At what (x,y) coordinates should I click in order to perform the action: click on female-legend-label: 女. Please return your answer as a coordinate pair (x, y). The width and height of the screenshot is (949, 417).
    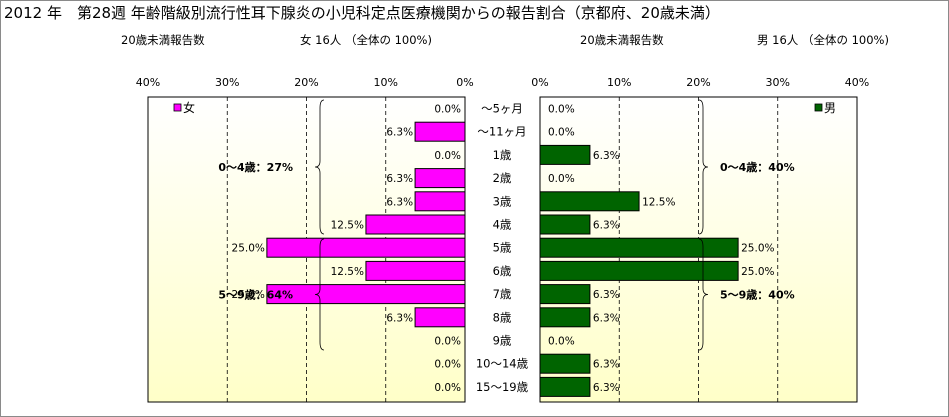
    Looking at the image, I should click on (189, 107).